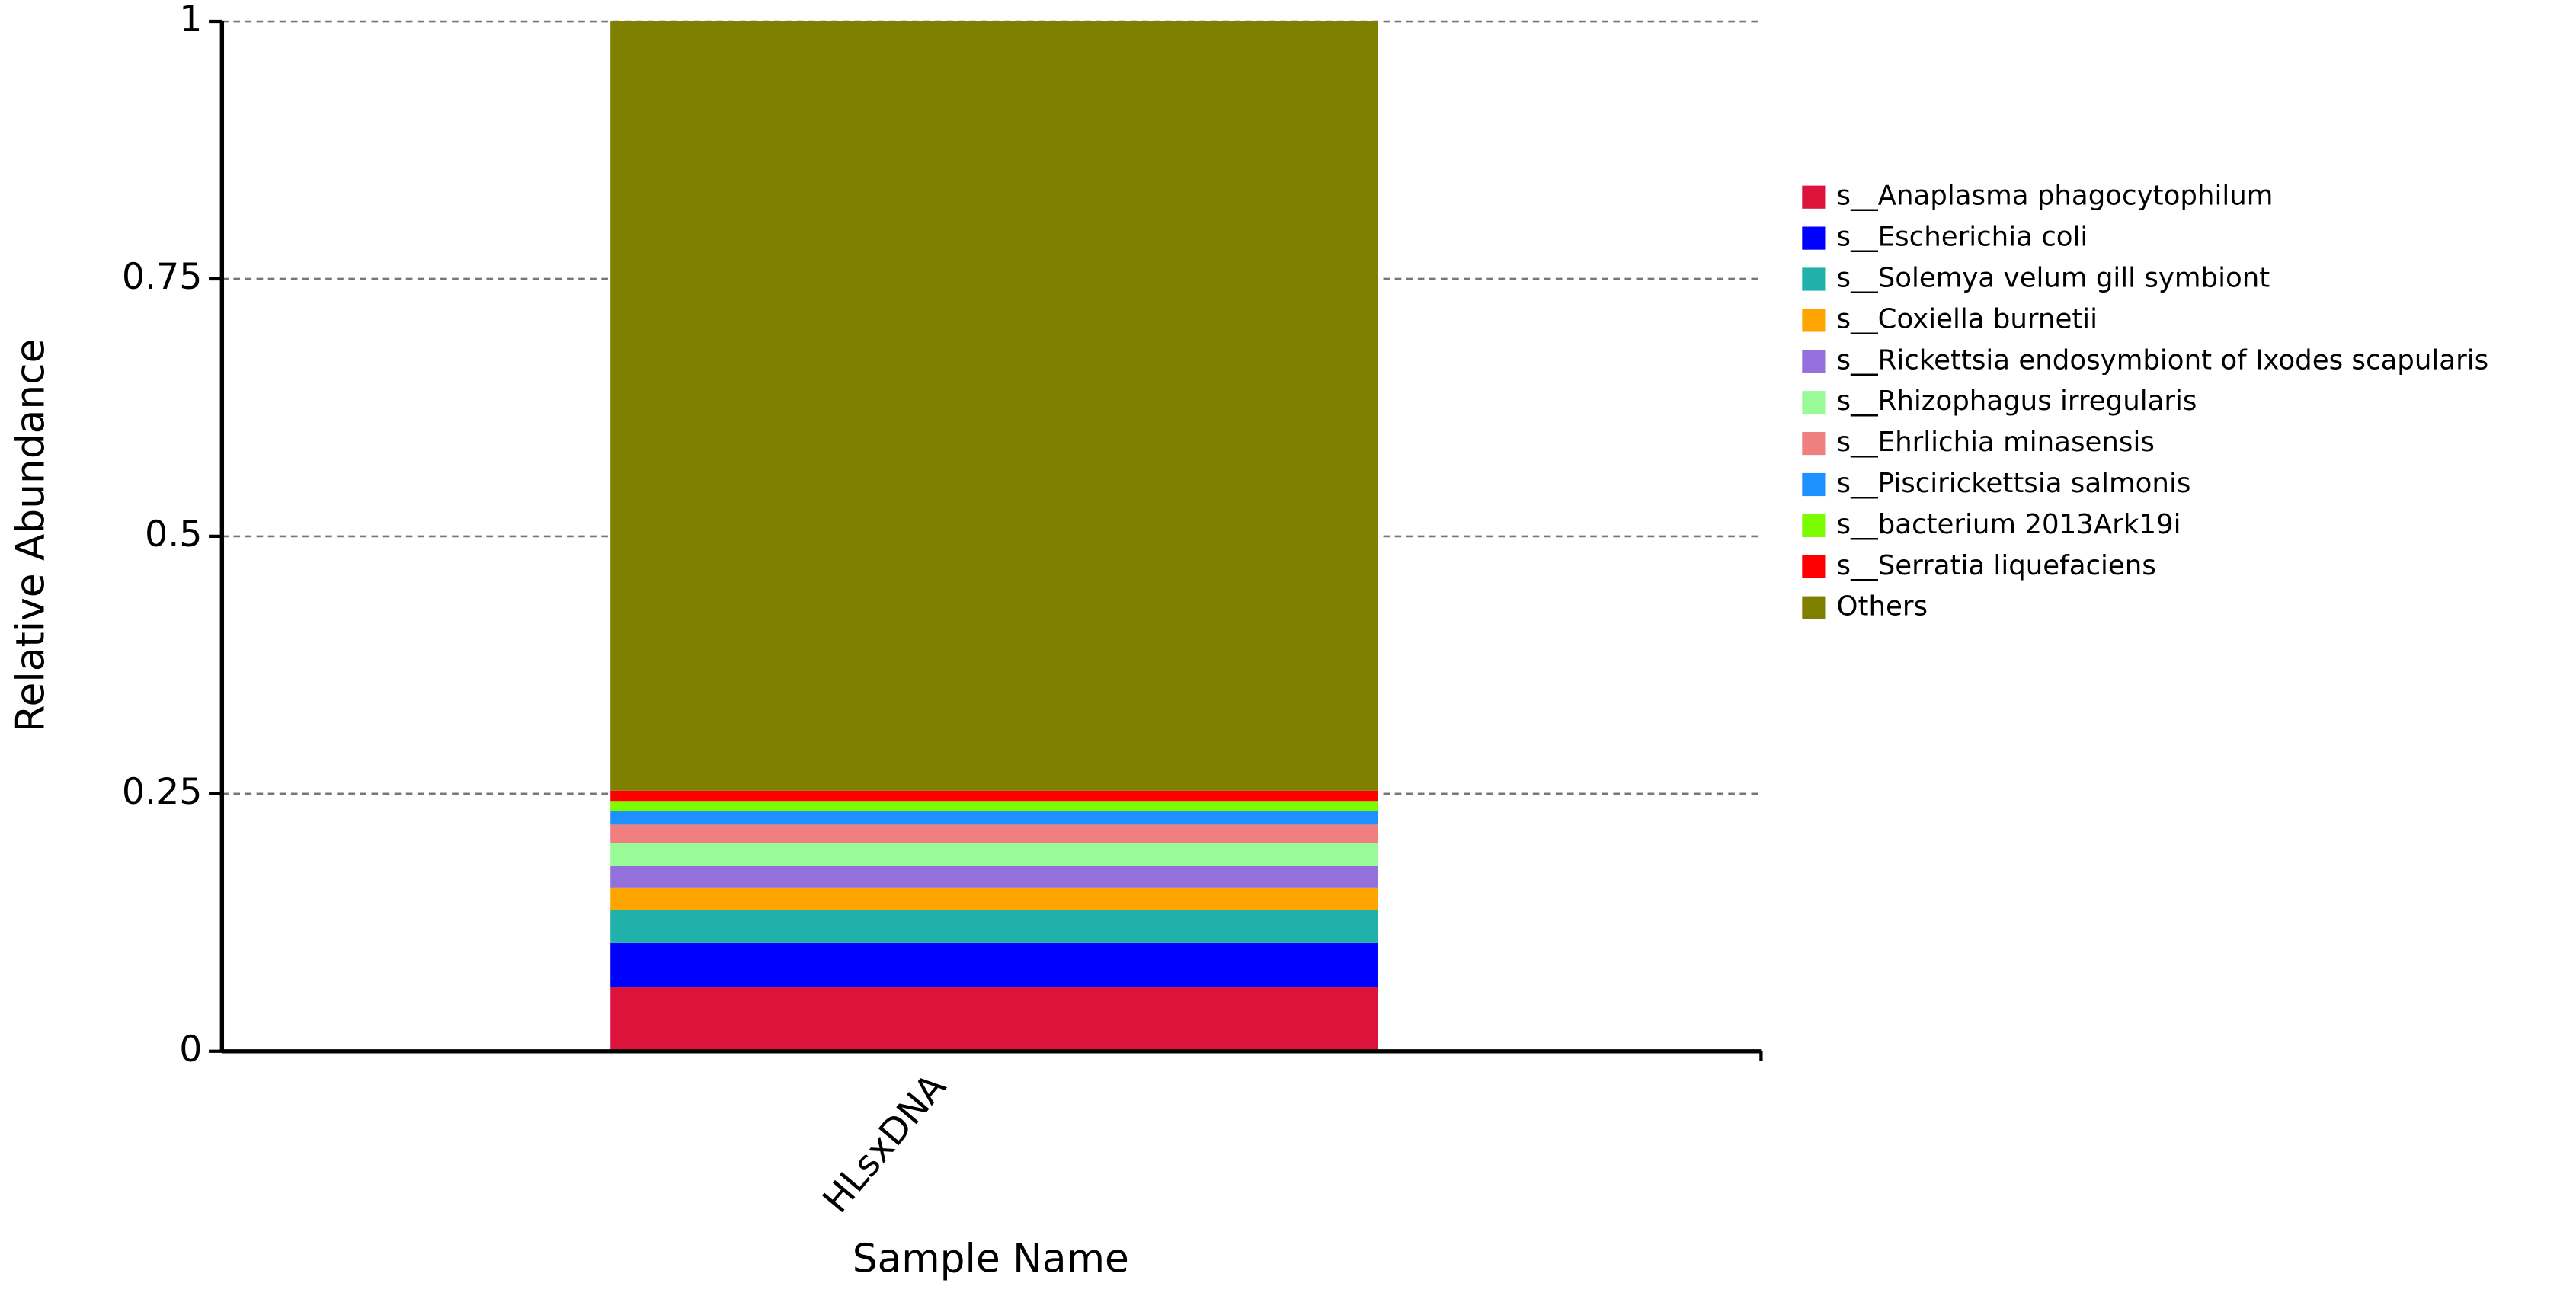  I want to click on y-axis-title: Relative Abundance, so click(30, 535).